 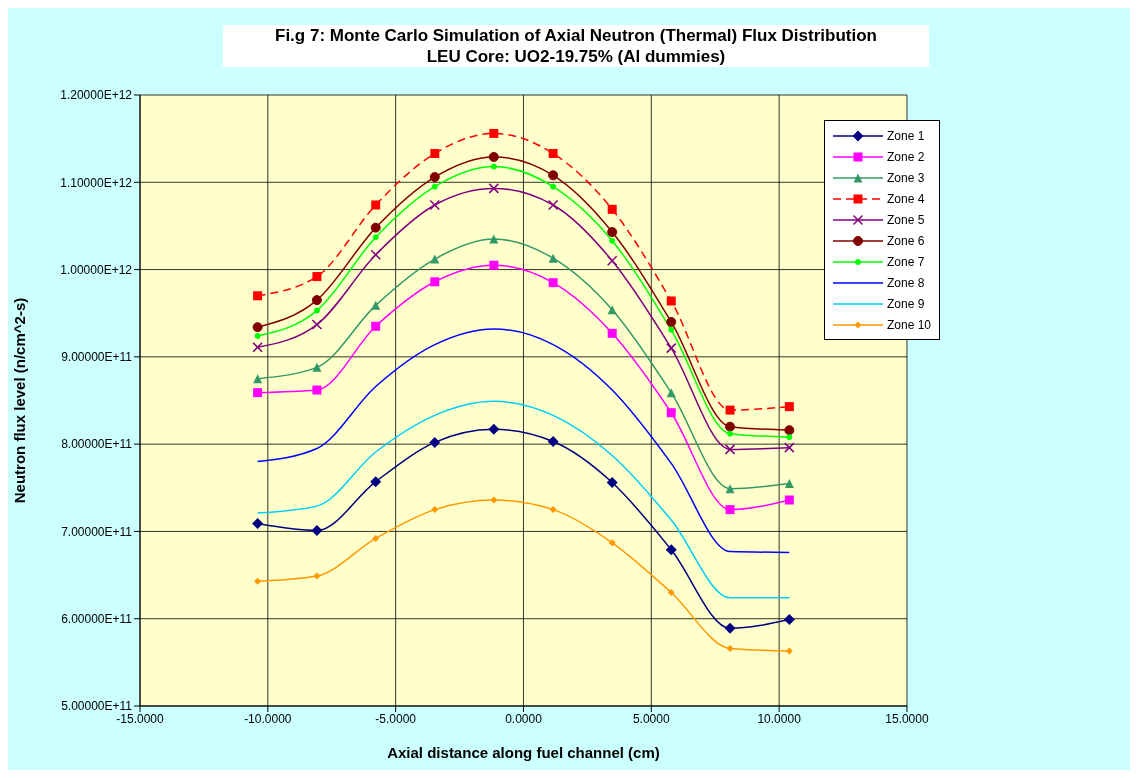 I want to click on x-tick-label: 5.0000, so click(x=651, y=718).